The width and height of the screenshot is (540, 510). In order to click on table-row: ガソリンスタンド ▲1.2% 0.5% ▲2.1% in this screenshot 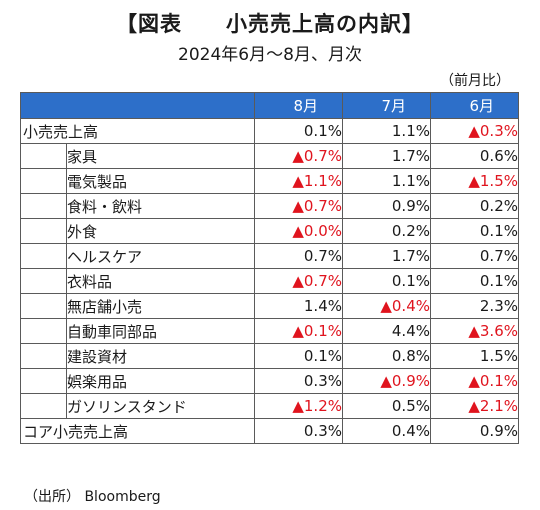, I will do `click(269, 406)`.